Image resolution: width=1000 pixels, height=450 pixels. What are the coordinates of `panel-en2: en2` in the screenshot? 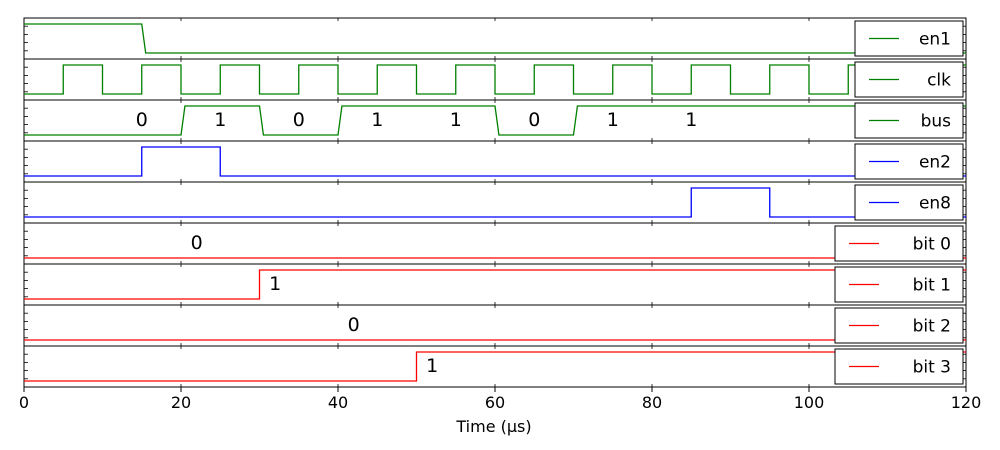 It's located at (495, 161).